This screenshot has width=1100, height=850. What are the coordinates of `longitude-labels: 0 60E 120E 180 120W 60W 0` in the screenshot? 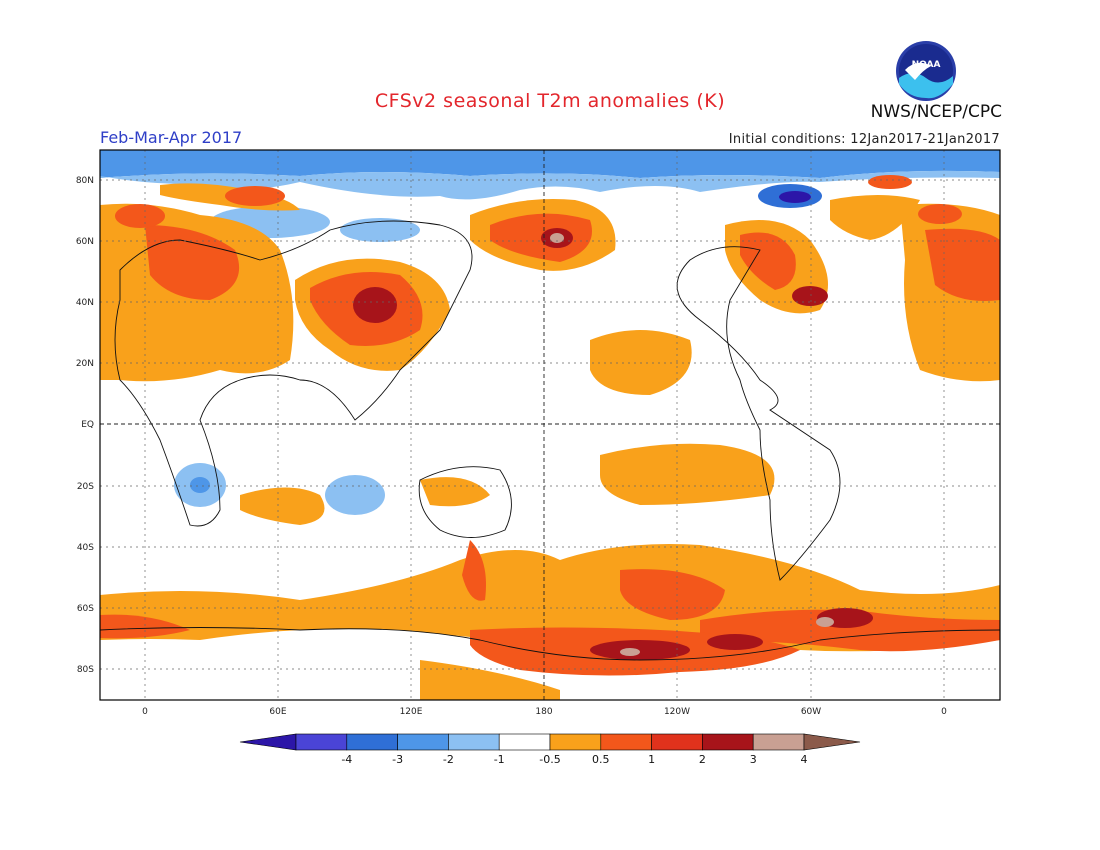 It's located at (544, 712).